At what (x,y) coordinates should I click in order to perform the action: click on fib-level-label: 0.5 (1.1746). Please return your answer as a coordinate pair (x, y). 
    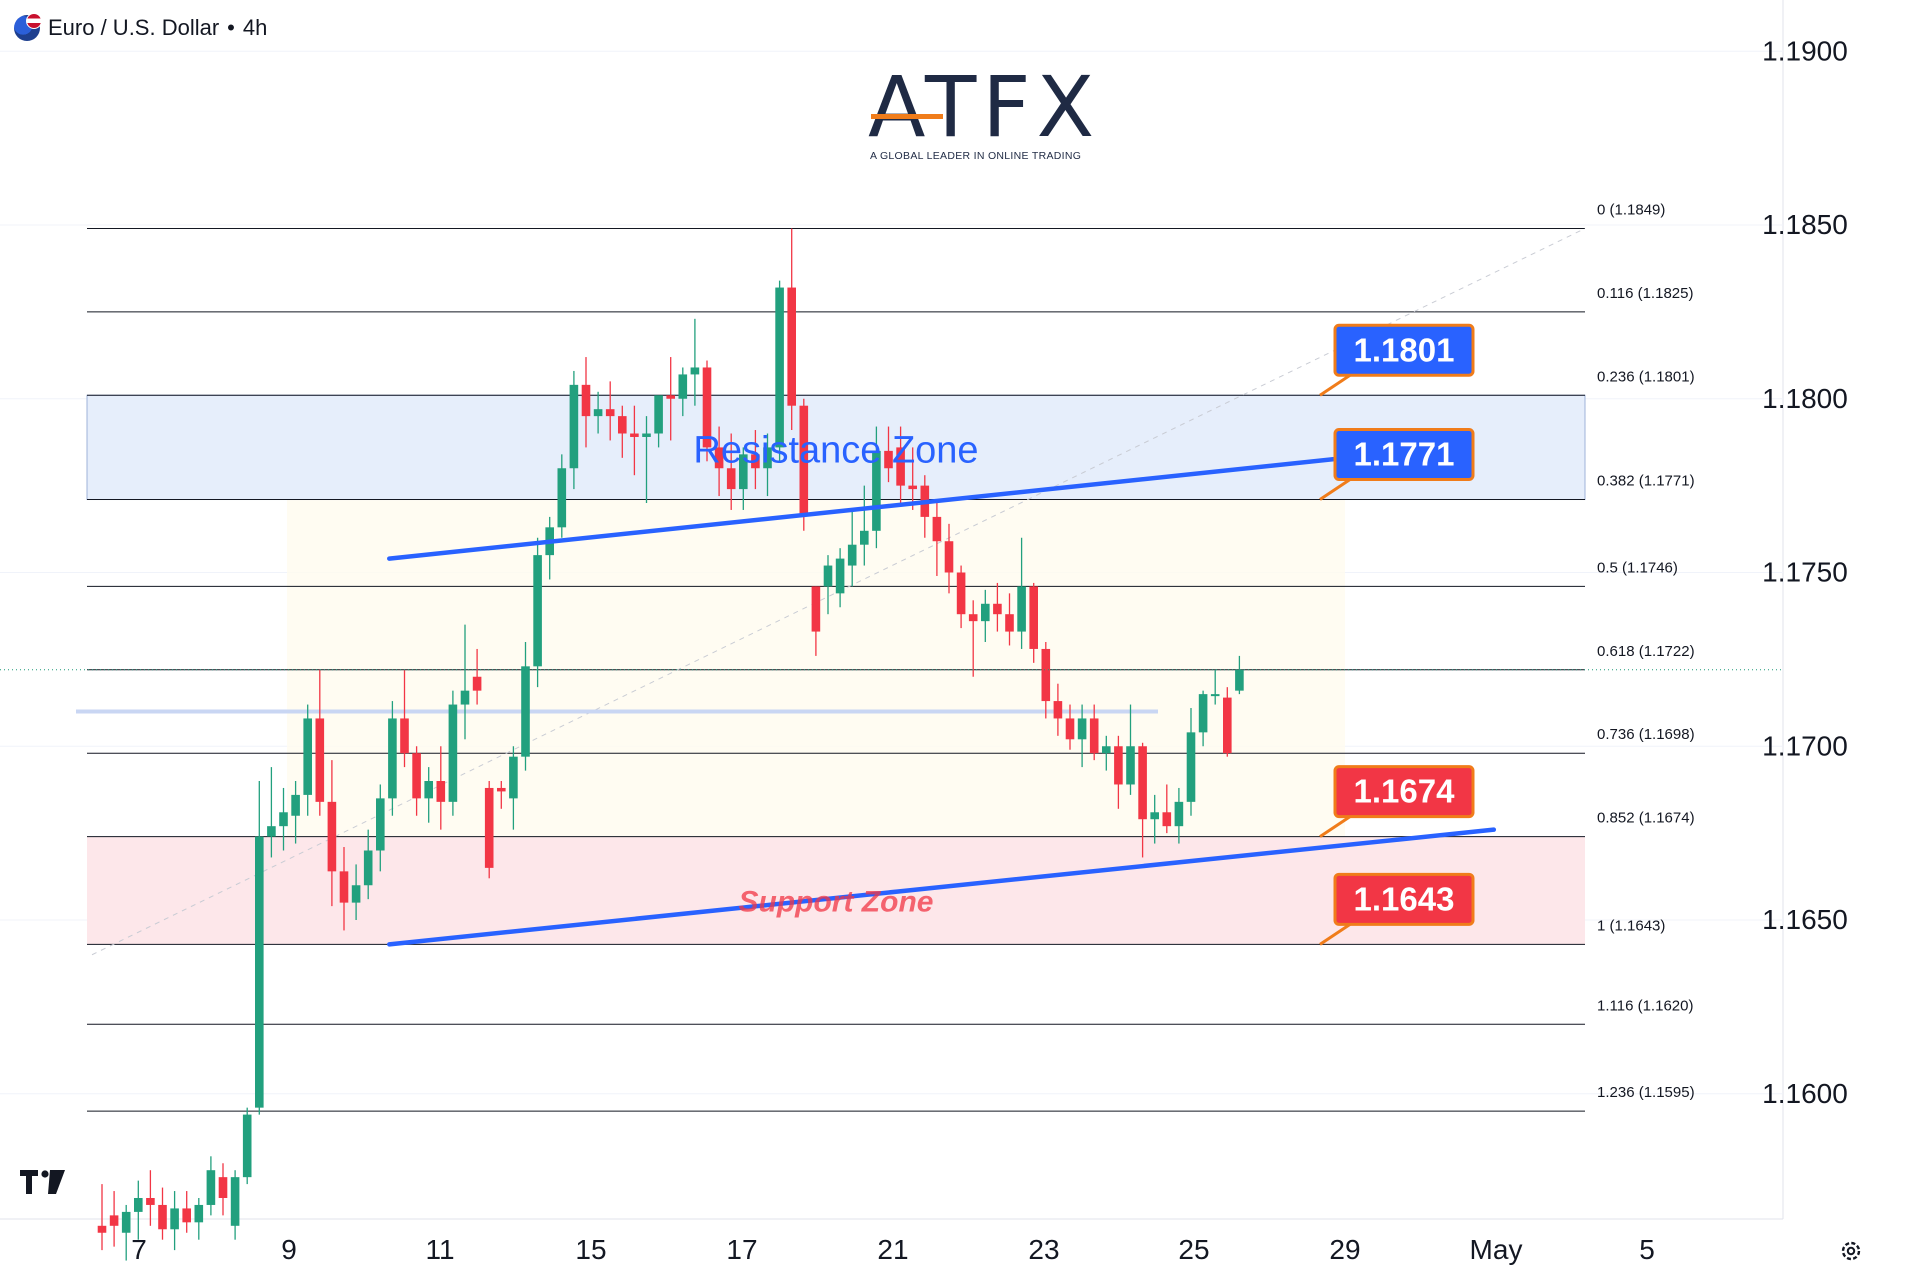
    Looking at the image, I should click on (1637, 567).